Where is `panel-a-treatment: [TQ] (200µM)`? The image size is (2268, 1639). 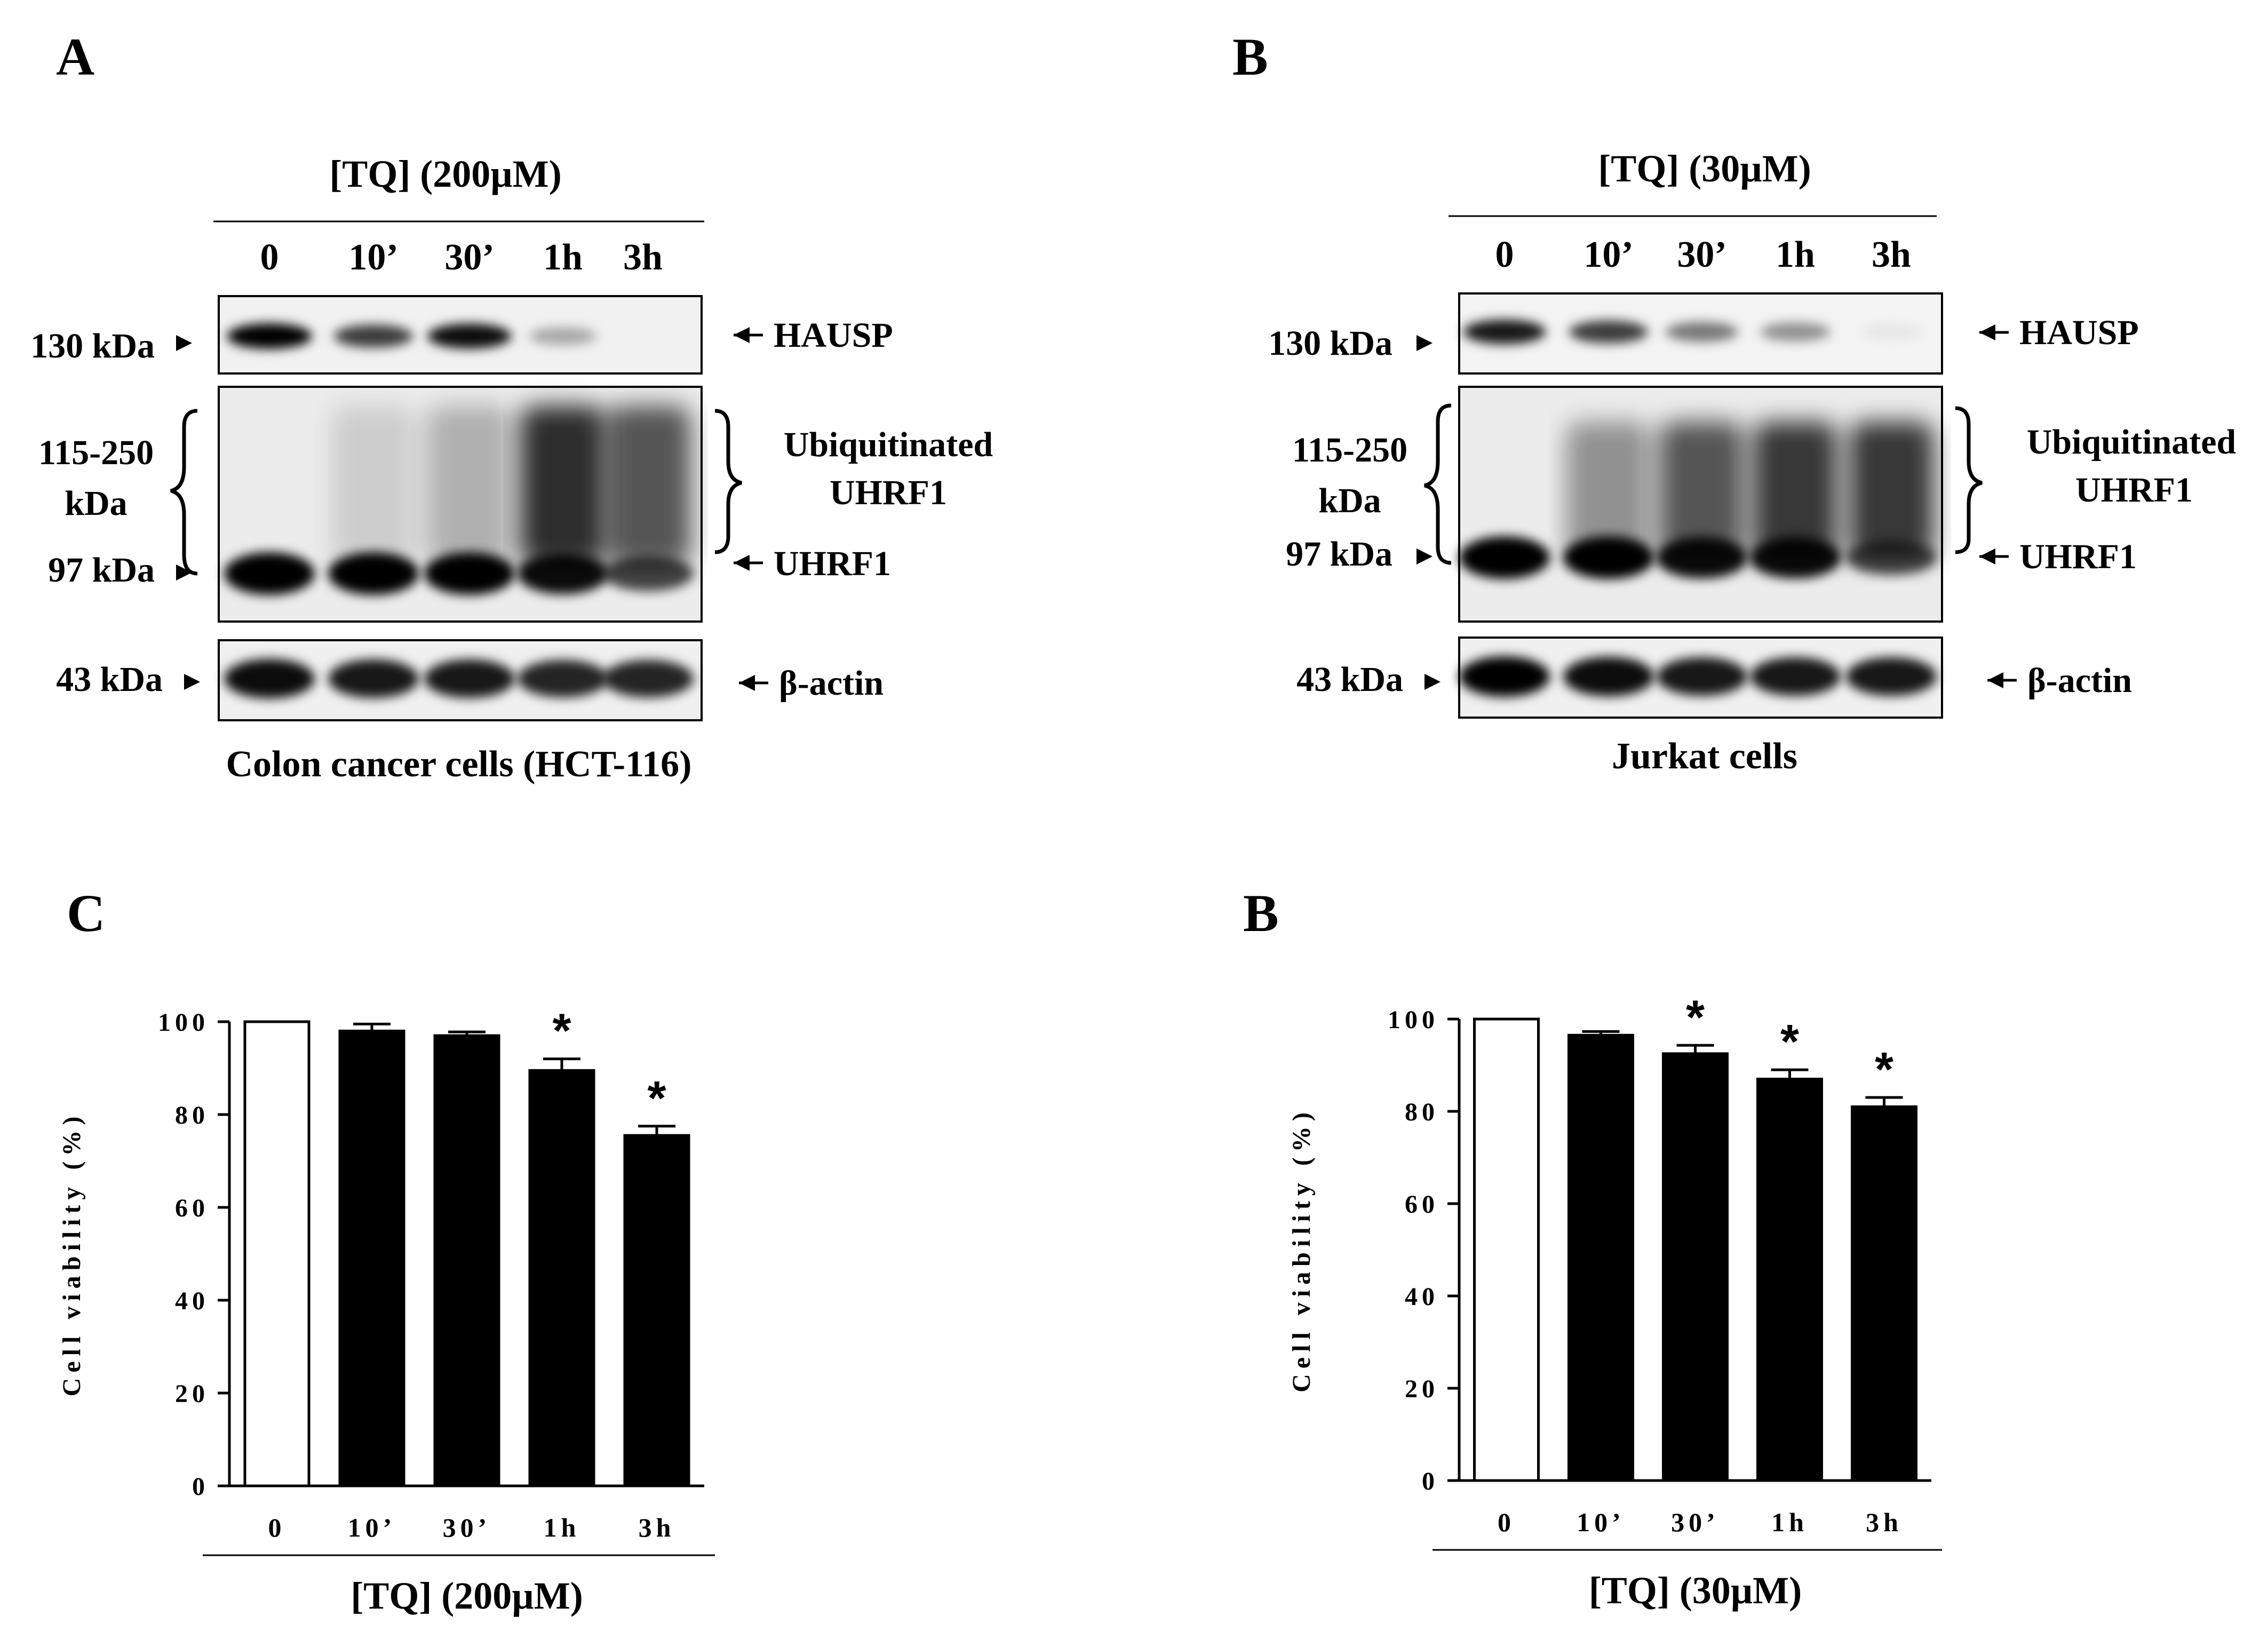
panel-a-treatment: [TQ] (200µM) is located at coordinates (445, 174).